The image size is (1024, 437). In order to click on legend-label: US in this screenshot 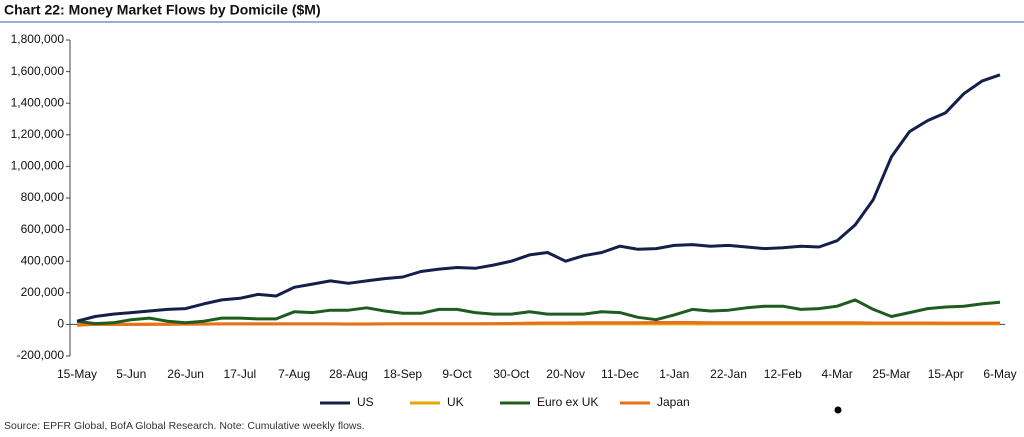, I will do `click(365, 402)`.